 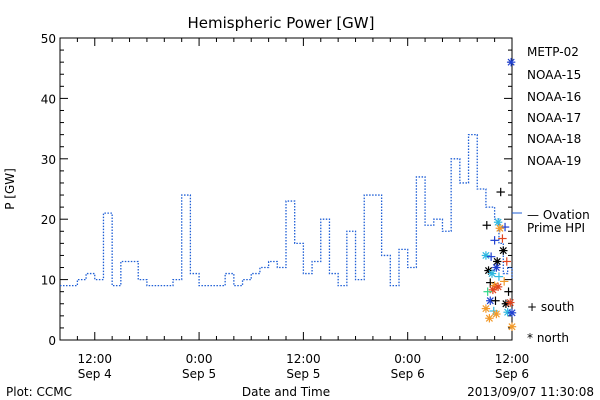 I want to click on ovation-label-line2: Prime HPI, so click(x=556, y=228).